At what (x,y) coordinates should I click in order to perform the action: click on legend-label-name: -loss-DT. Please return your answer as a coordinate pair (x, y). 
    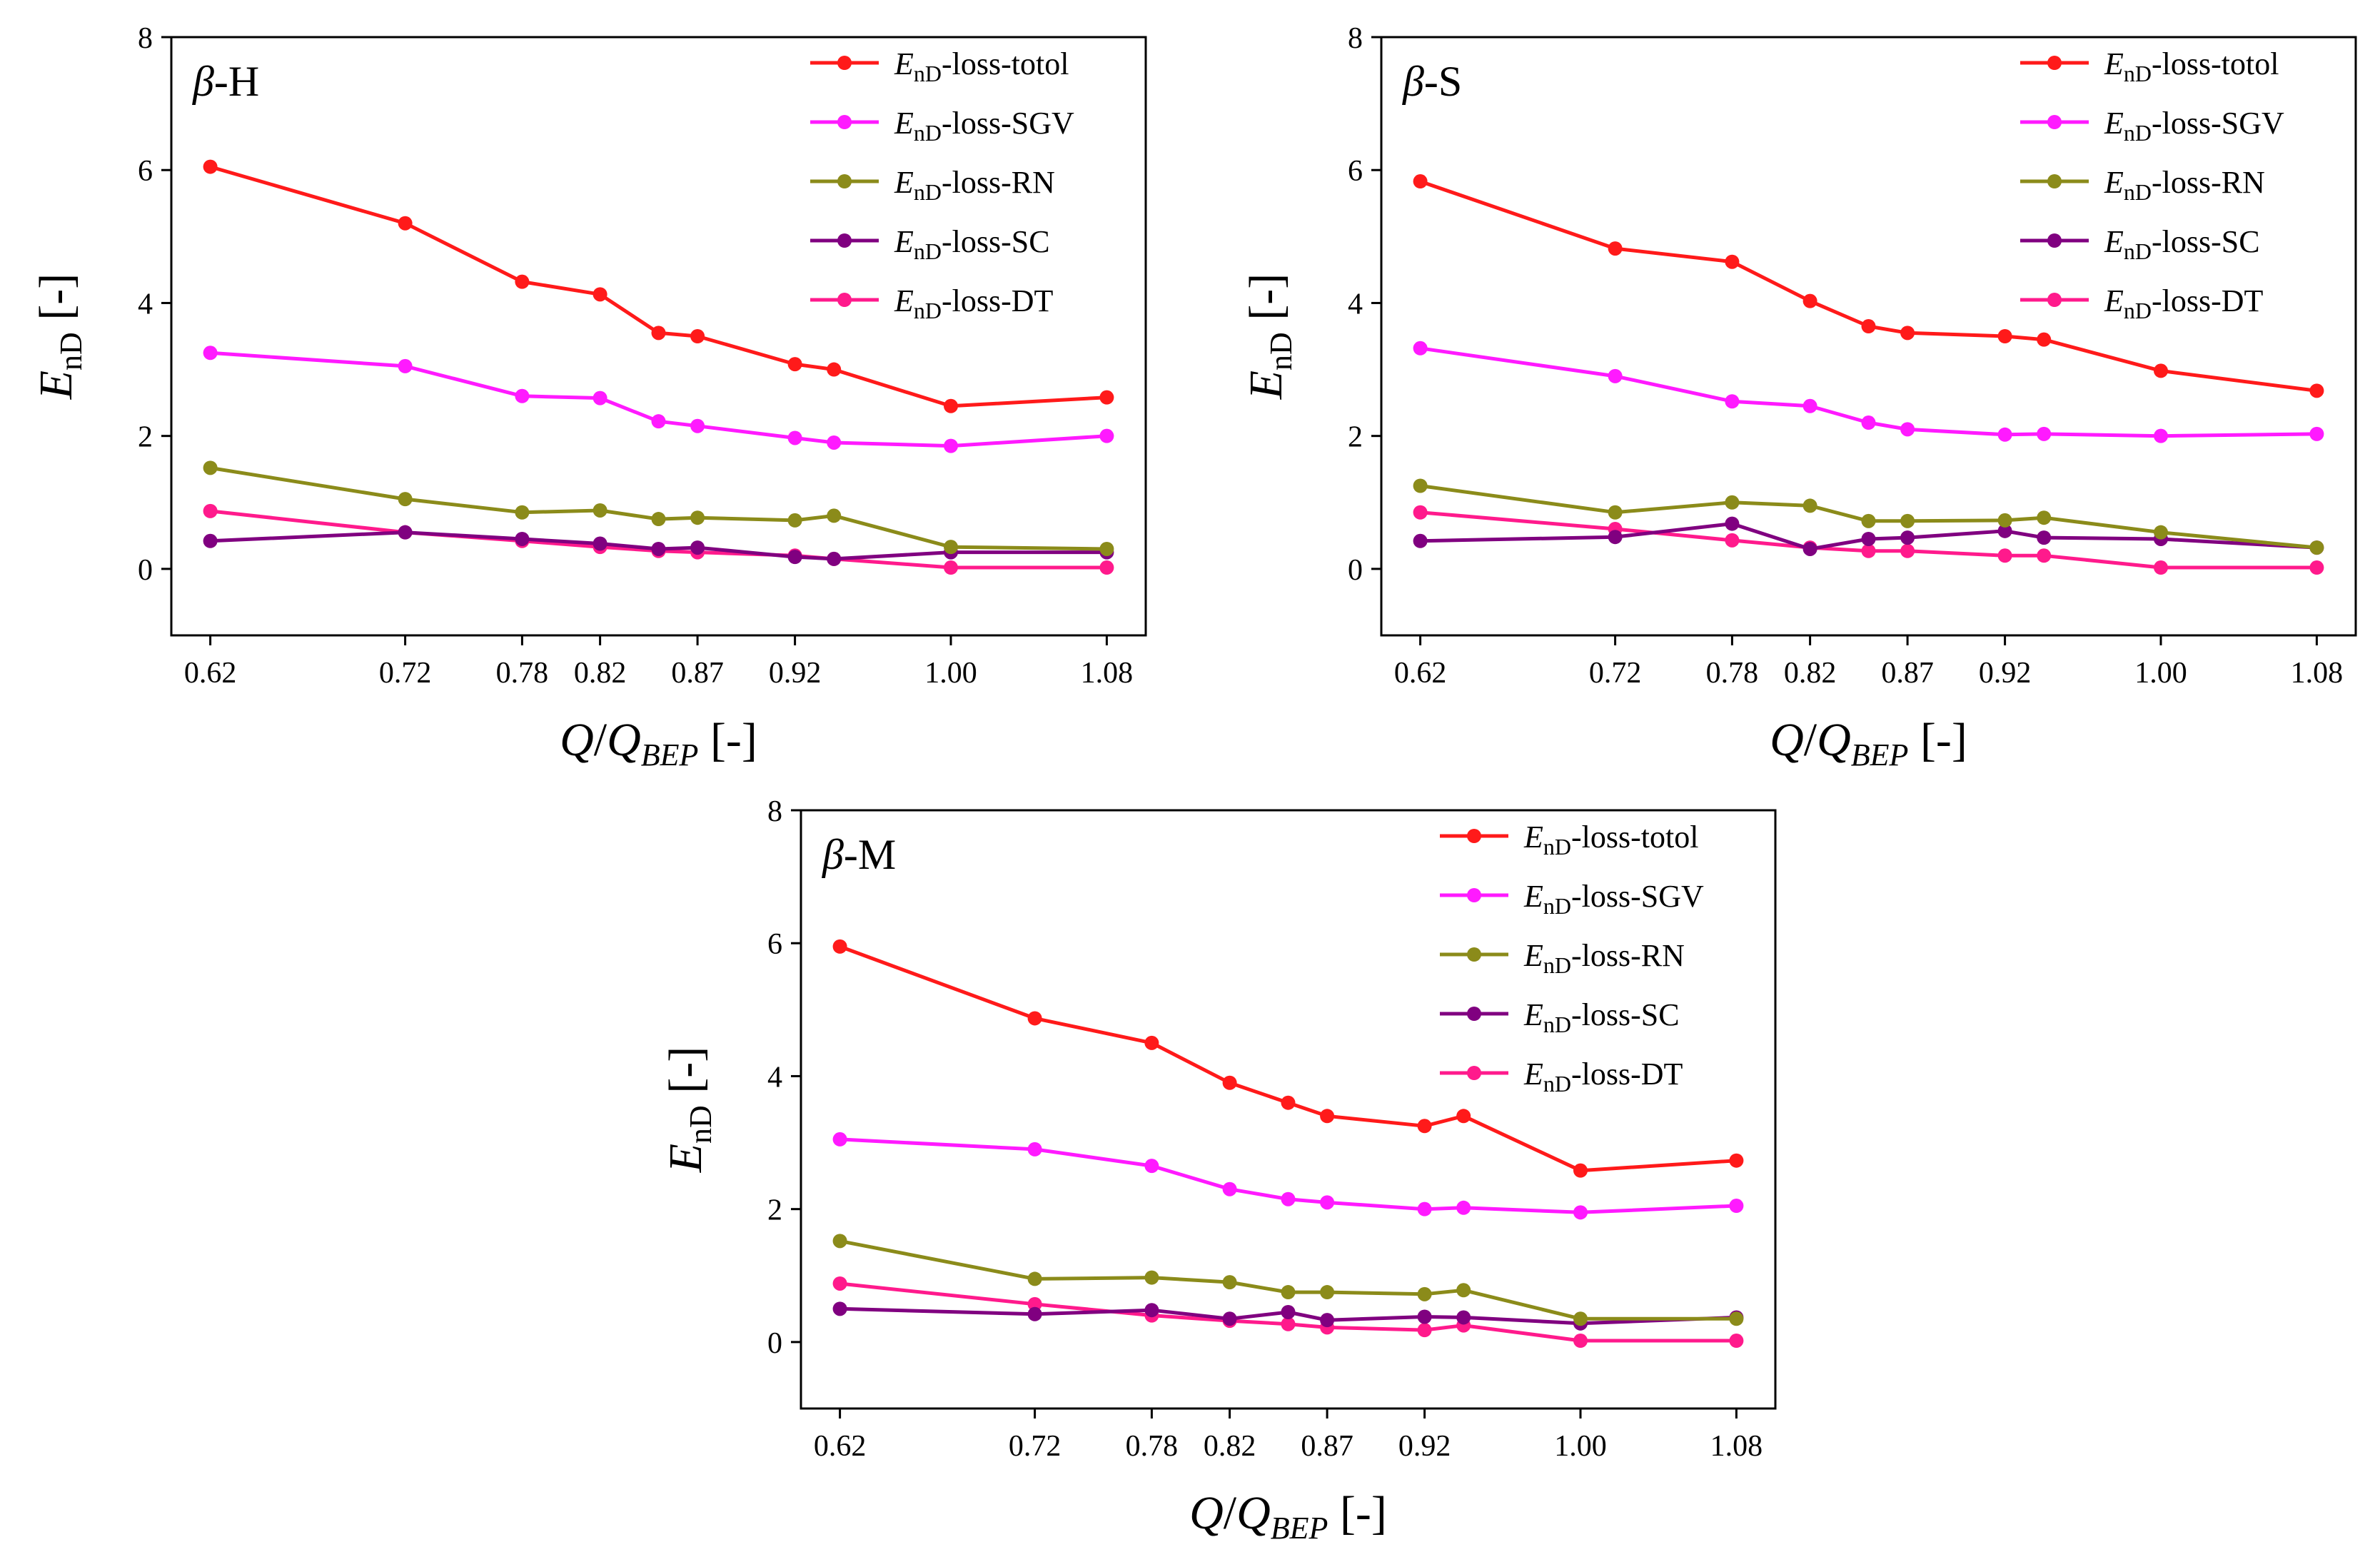
    Looking at the image, I should click on (2208, 300).